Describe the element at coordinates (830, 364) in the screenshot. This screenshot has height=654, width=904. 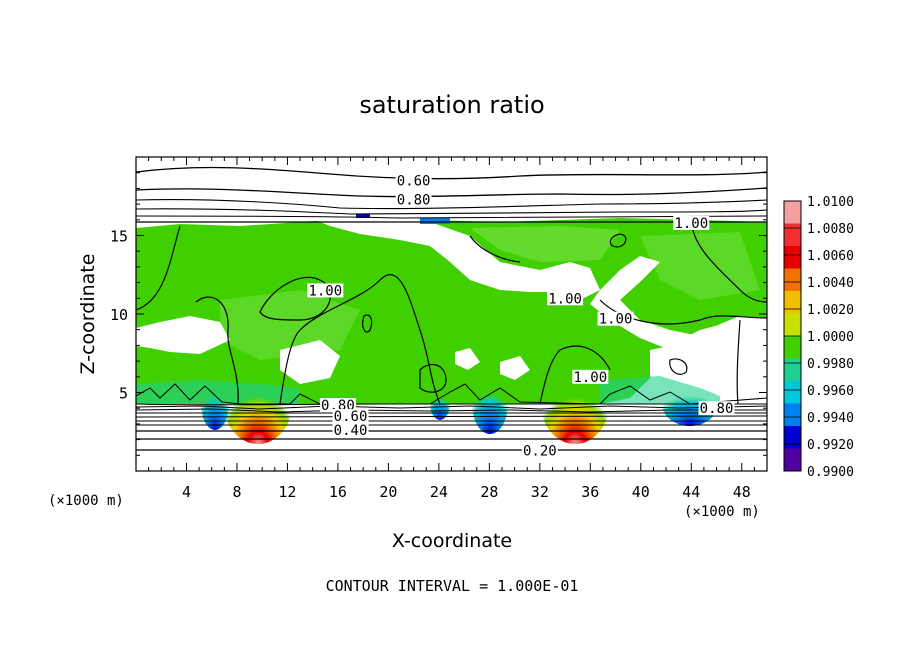
I see `colorbar-label: 0.9980` at that location.